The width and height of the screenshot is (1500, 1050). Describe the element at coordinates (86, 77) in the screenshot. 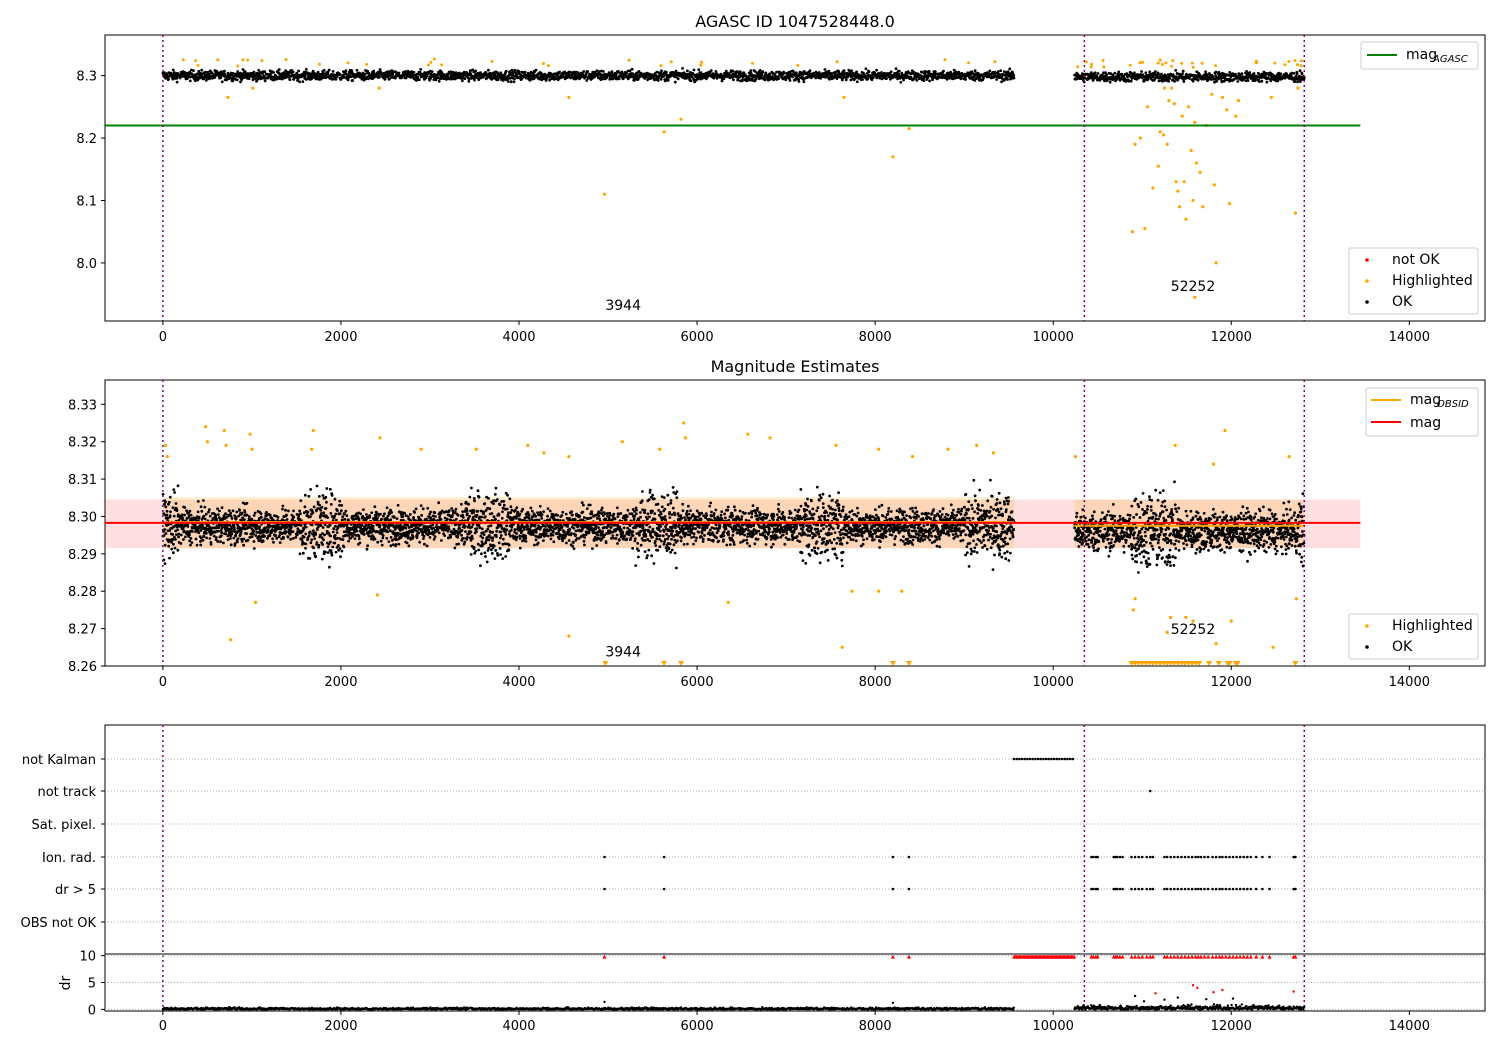

I see `panel1-y-tick-label: 8.3` at that location.